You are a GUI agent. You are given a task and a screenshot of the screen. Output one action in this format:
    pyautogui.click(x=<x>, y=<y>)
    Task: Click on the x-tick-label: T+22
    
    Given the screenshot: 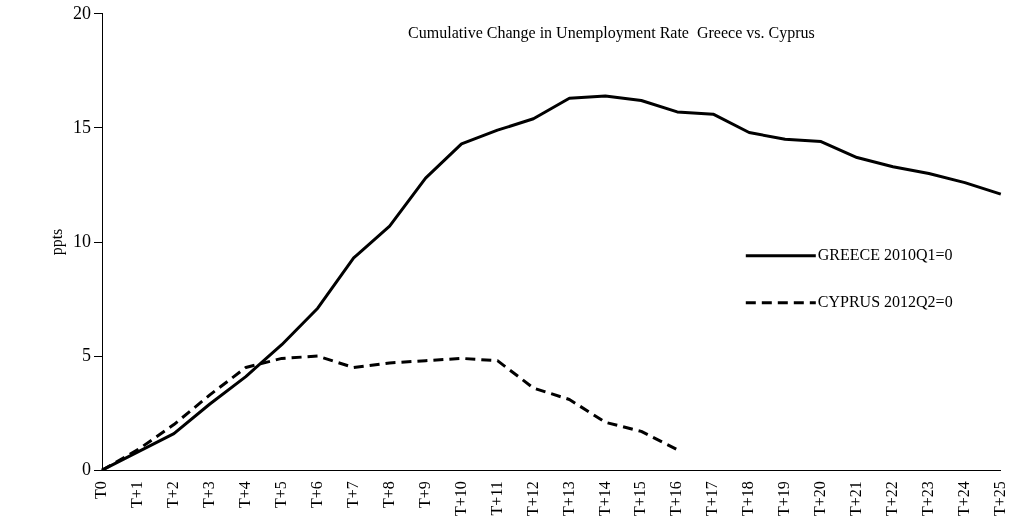 What is the action you would take?
    pyautogui.click(x=892, y=498)
    